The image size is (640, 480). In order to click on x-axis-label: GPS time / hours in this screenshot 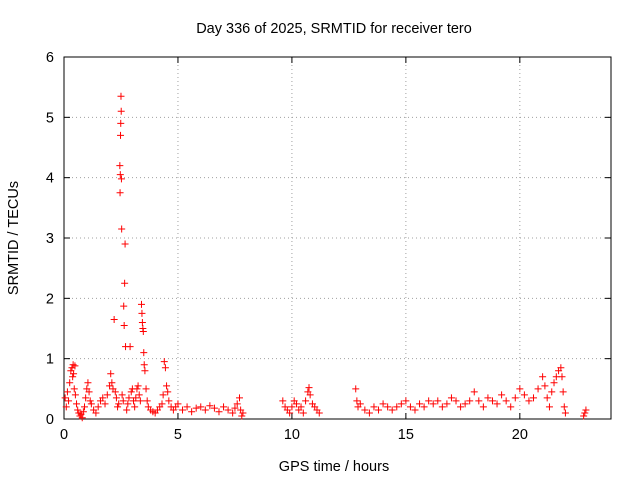, I will do `click(334, 467)`.